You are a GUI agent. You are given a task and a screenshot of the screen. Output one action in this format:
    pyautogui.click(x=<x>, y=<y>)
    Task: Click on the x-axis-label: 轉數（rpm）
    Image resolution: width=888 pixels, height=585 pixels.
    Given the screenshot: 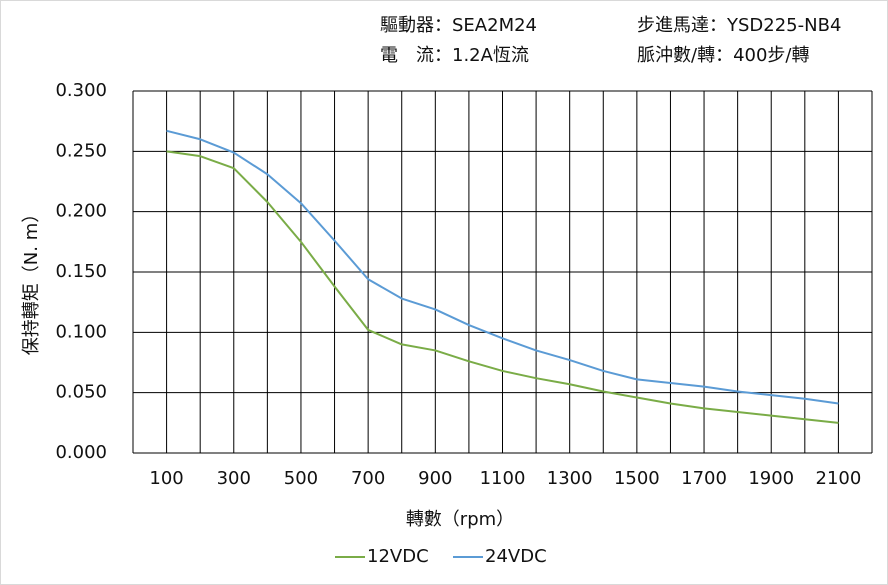 What is the action you would take?
    pyautogui.click(x=460, y=519)
    